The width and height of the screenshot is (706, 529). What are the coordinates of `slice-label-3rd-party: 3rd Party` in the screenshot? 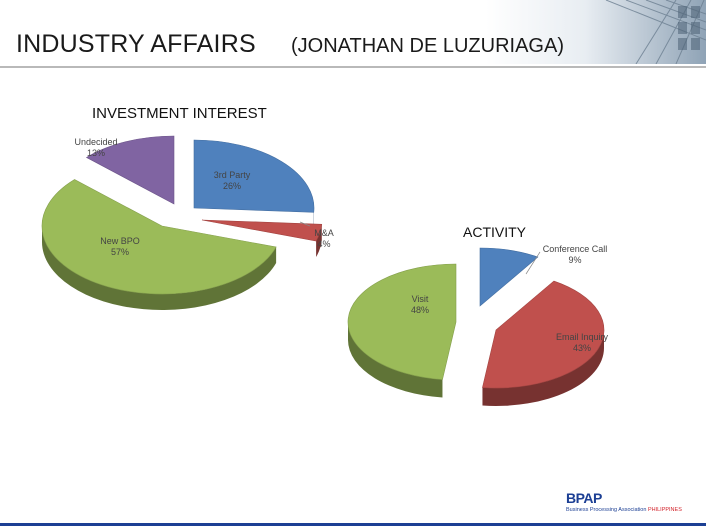 It's located at (232, 175).